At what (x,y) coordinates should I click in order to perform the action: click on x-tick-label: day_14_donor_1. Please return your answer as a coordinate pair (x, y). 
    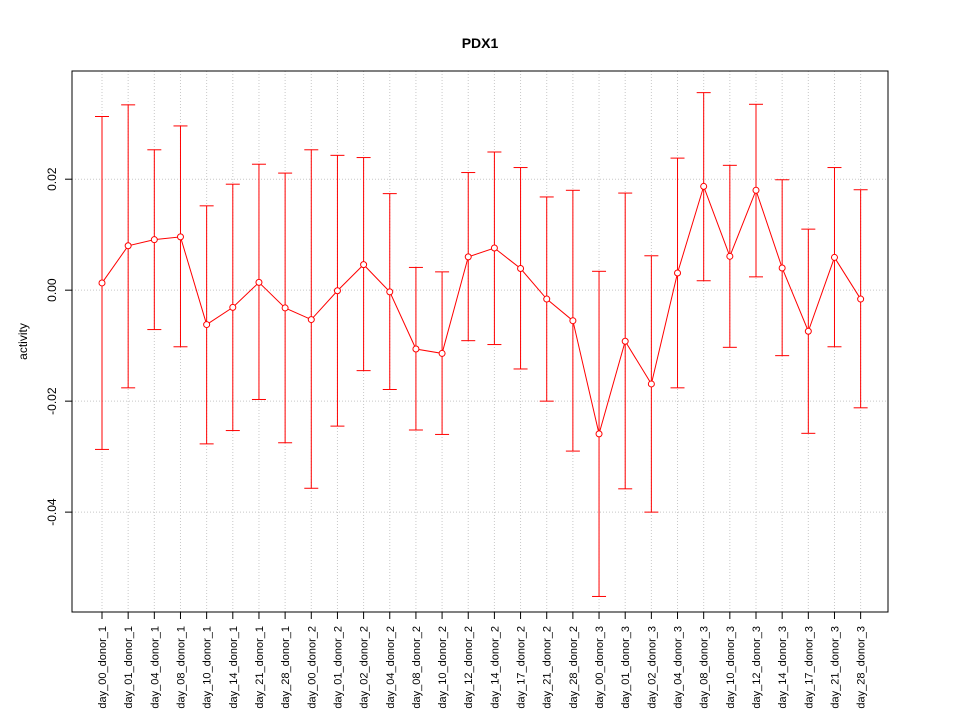
    Looking at the image, I should click on (234, 667).